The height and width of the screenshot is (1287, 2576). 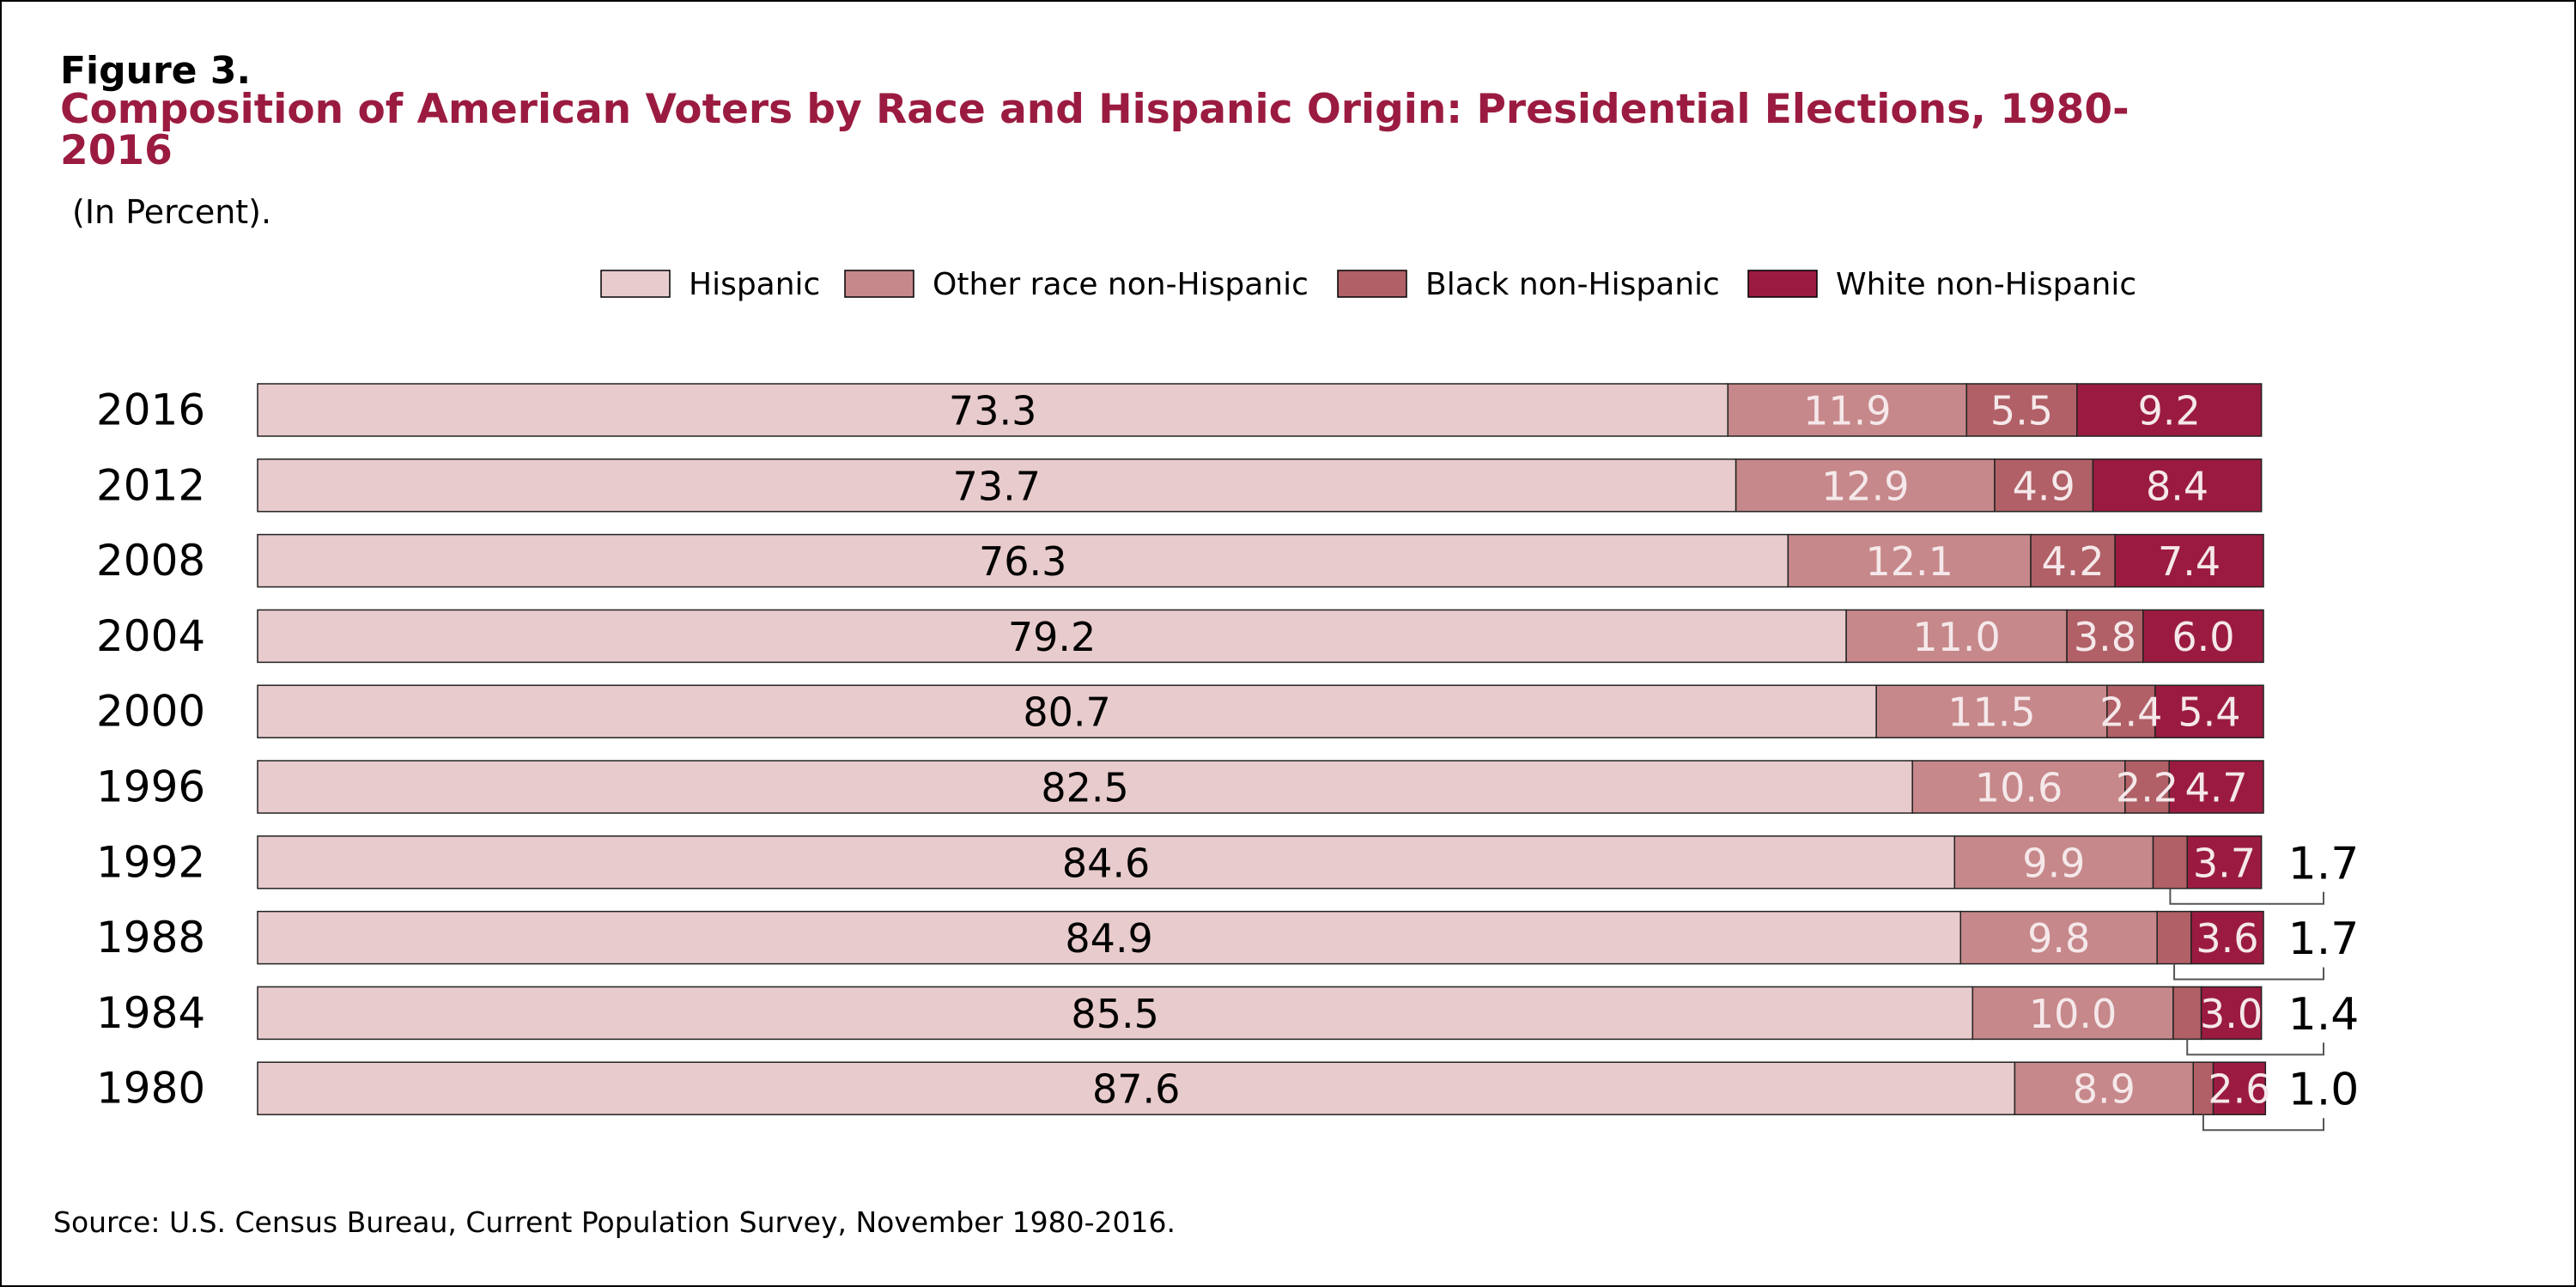 I want to click on bar-row-1980: 1980 87.6 8.9 1.0 2.6, so click(x=1228, y=1096).